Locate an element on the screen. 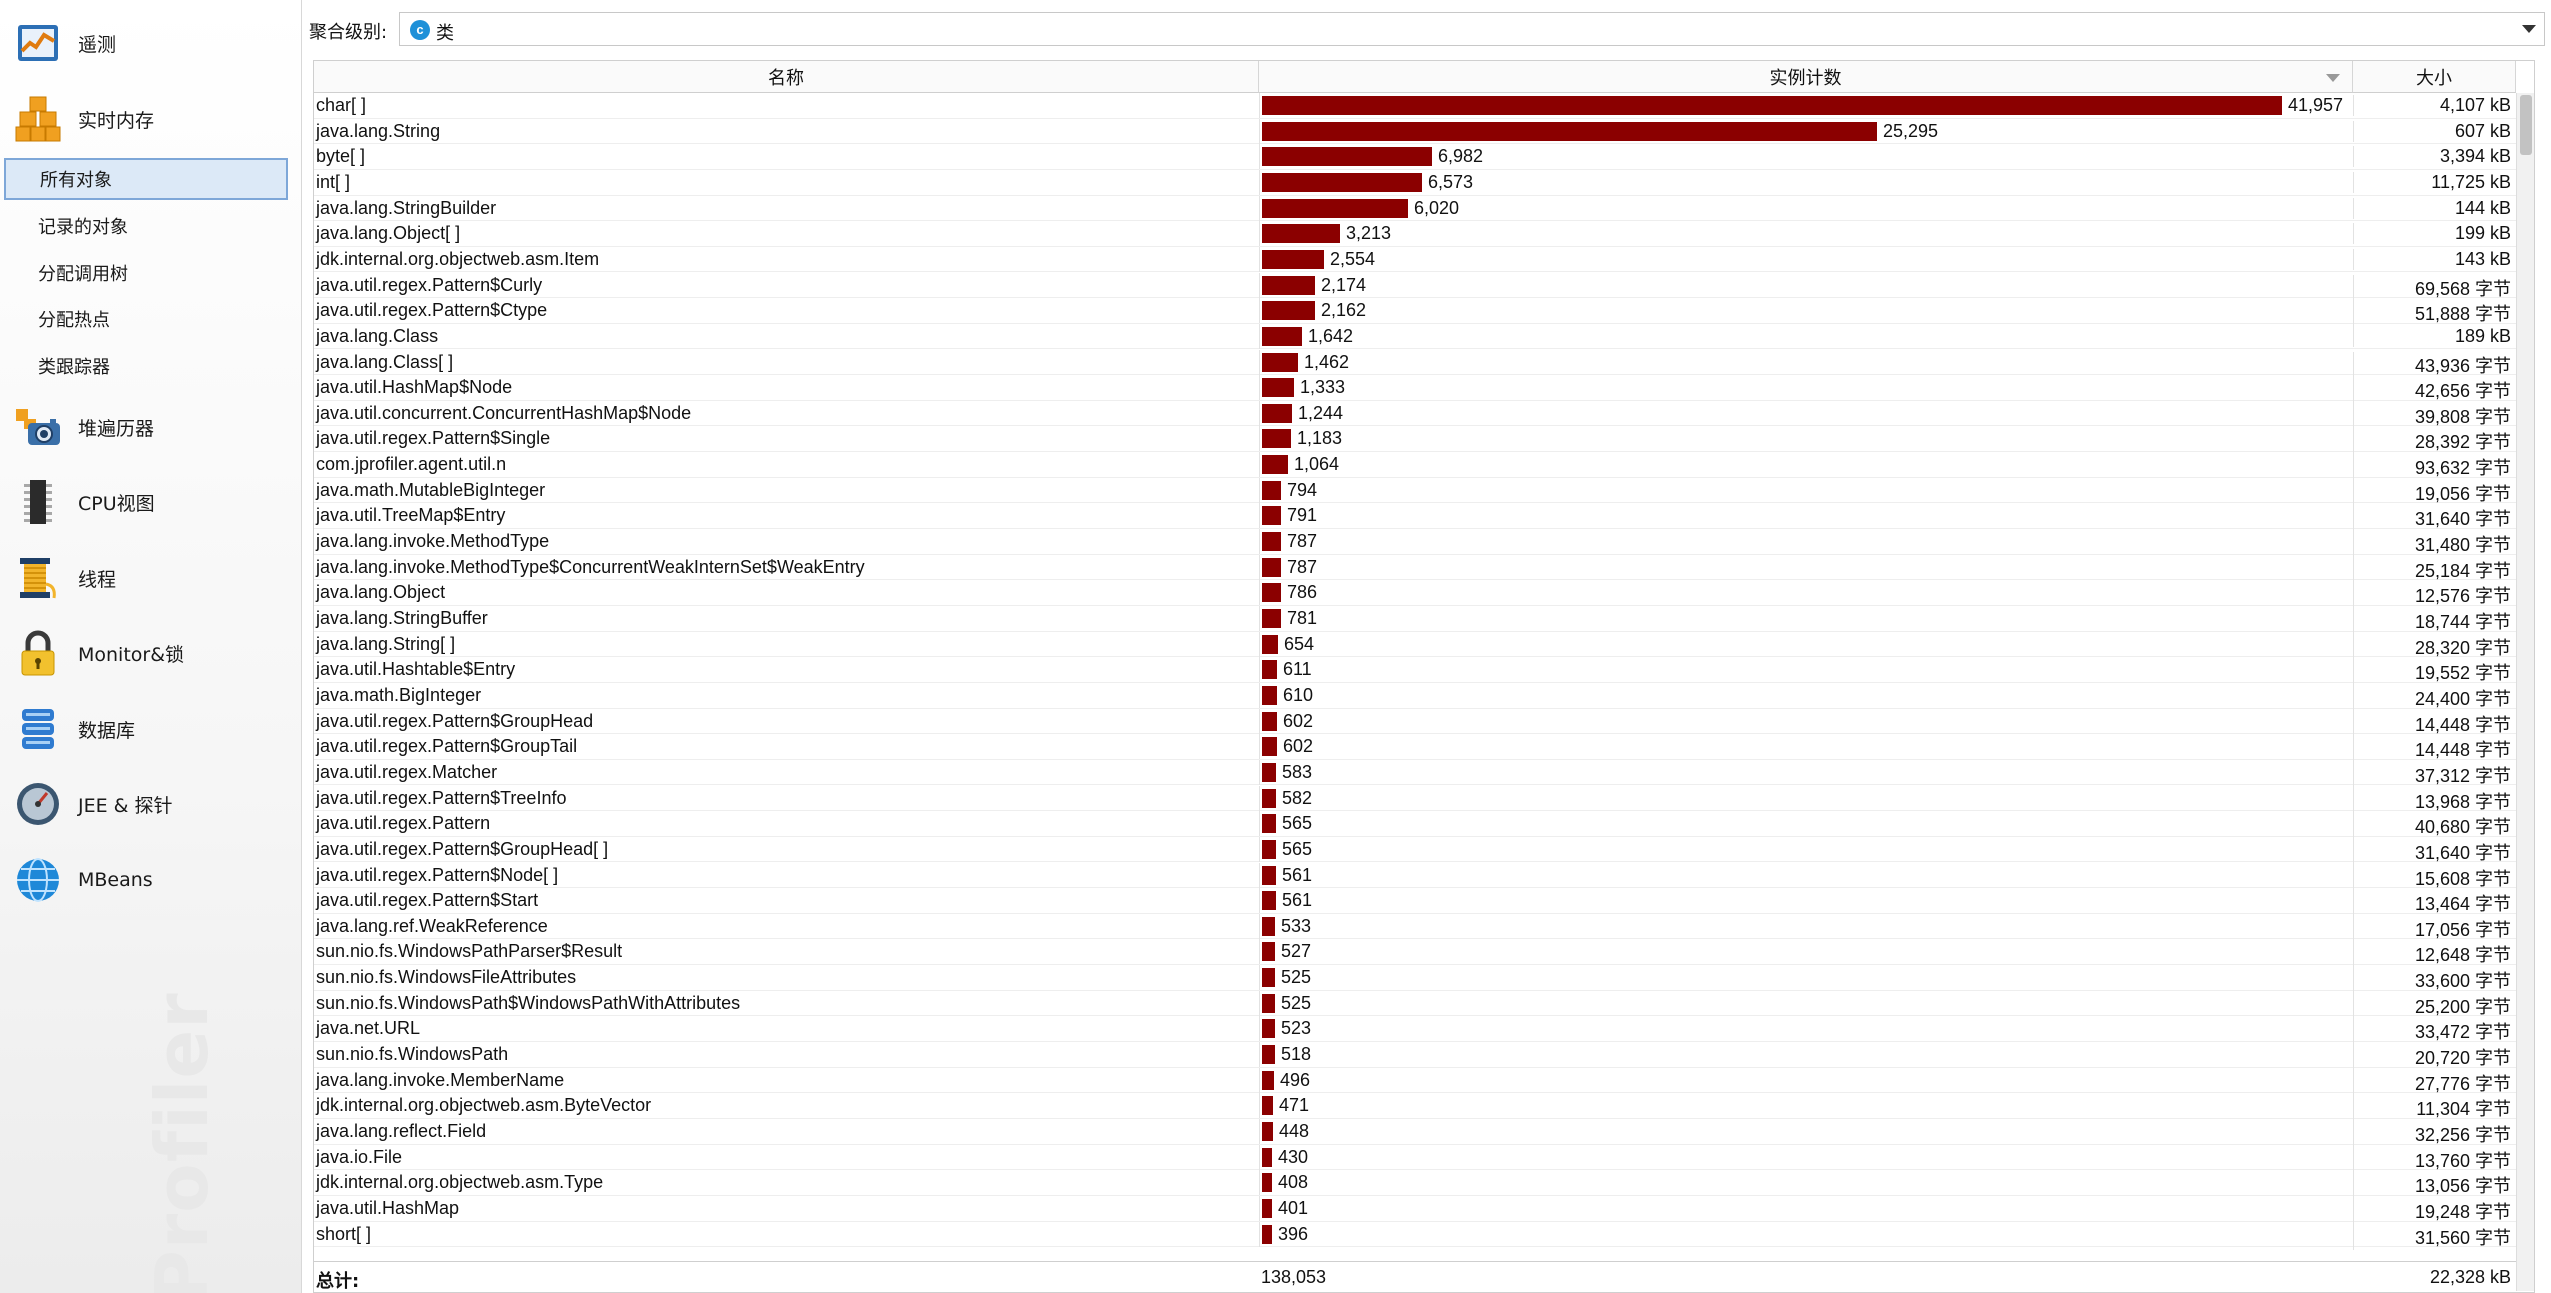  instance-count-value: 654 is located at coordinates (1299, 643).